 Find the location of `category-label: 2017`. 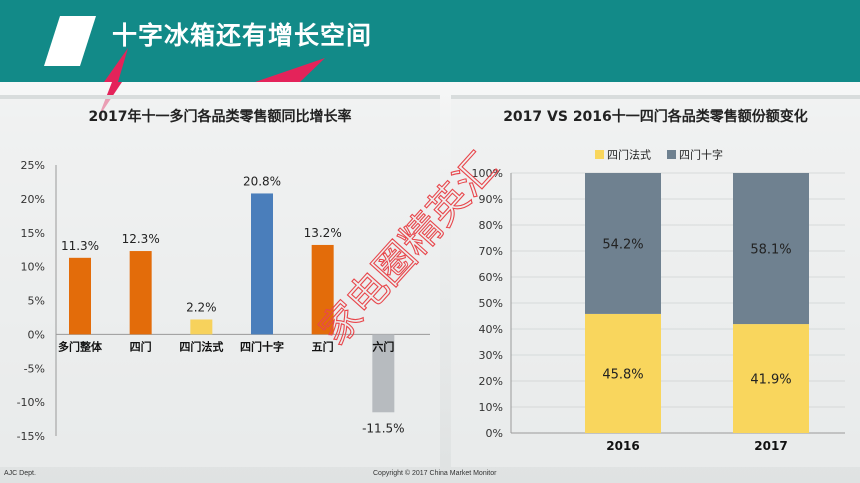

category-label: 2017 is located at coordinates (770, 446).